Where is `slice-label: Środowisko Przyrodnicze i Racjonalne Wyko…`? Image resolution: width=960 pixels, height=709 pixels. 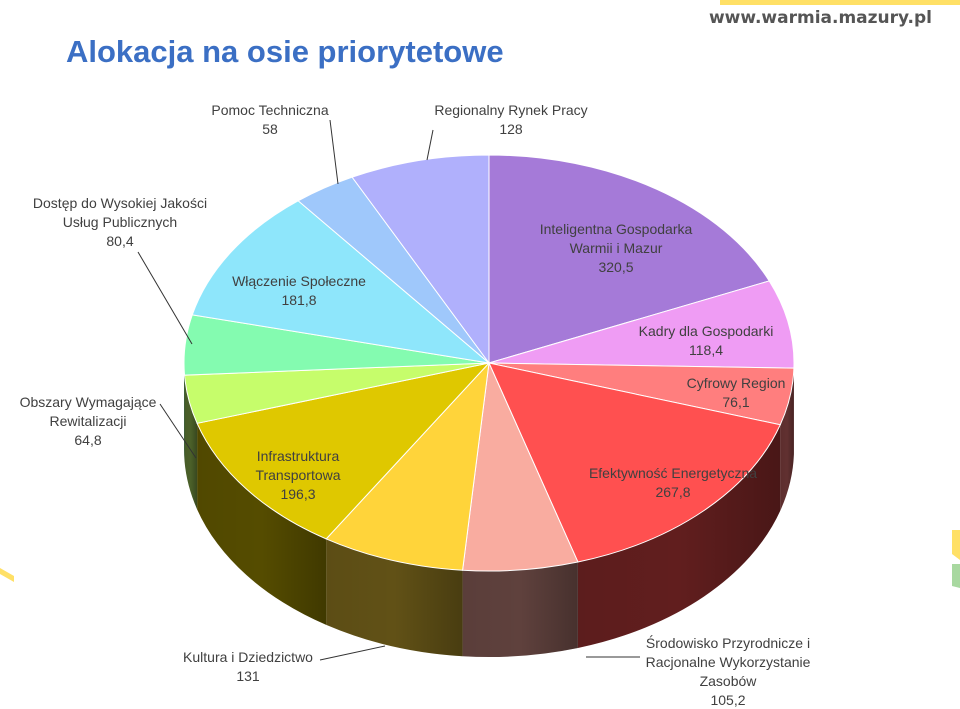
slice-label: Środowisko Przyrodnicze i Racjonalne Wyko… is located at coordinates (728, 671).